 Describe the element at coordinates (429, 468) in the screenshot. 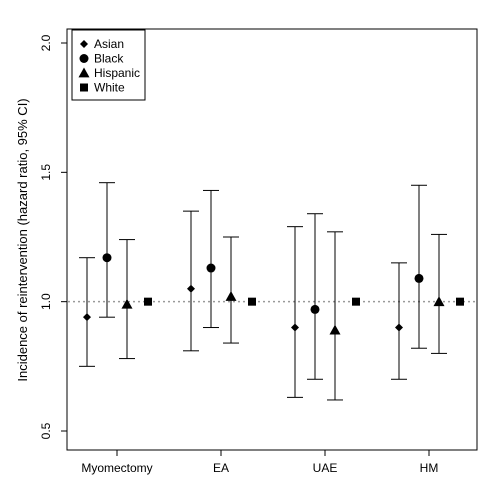

I see `x-tick-label: HM` at that location.